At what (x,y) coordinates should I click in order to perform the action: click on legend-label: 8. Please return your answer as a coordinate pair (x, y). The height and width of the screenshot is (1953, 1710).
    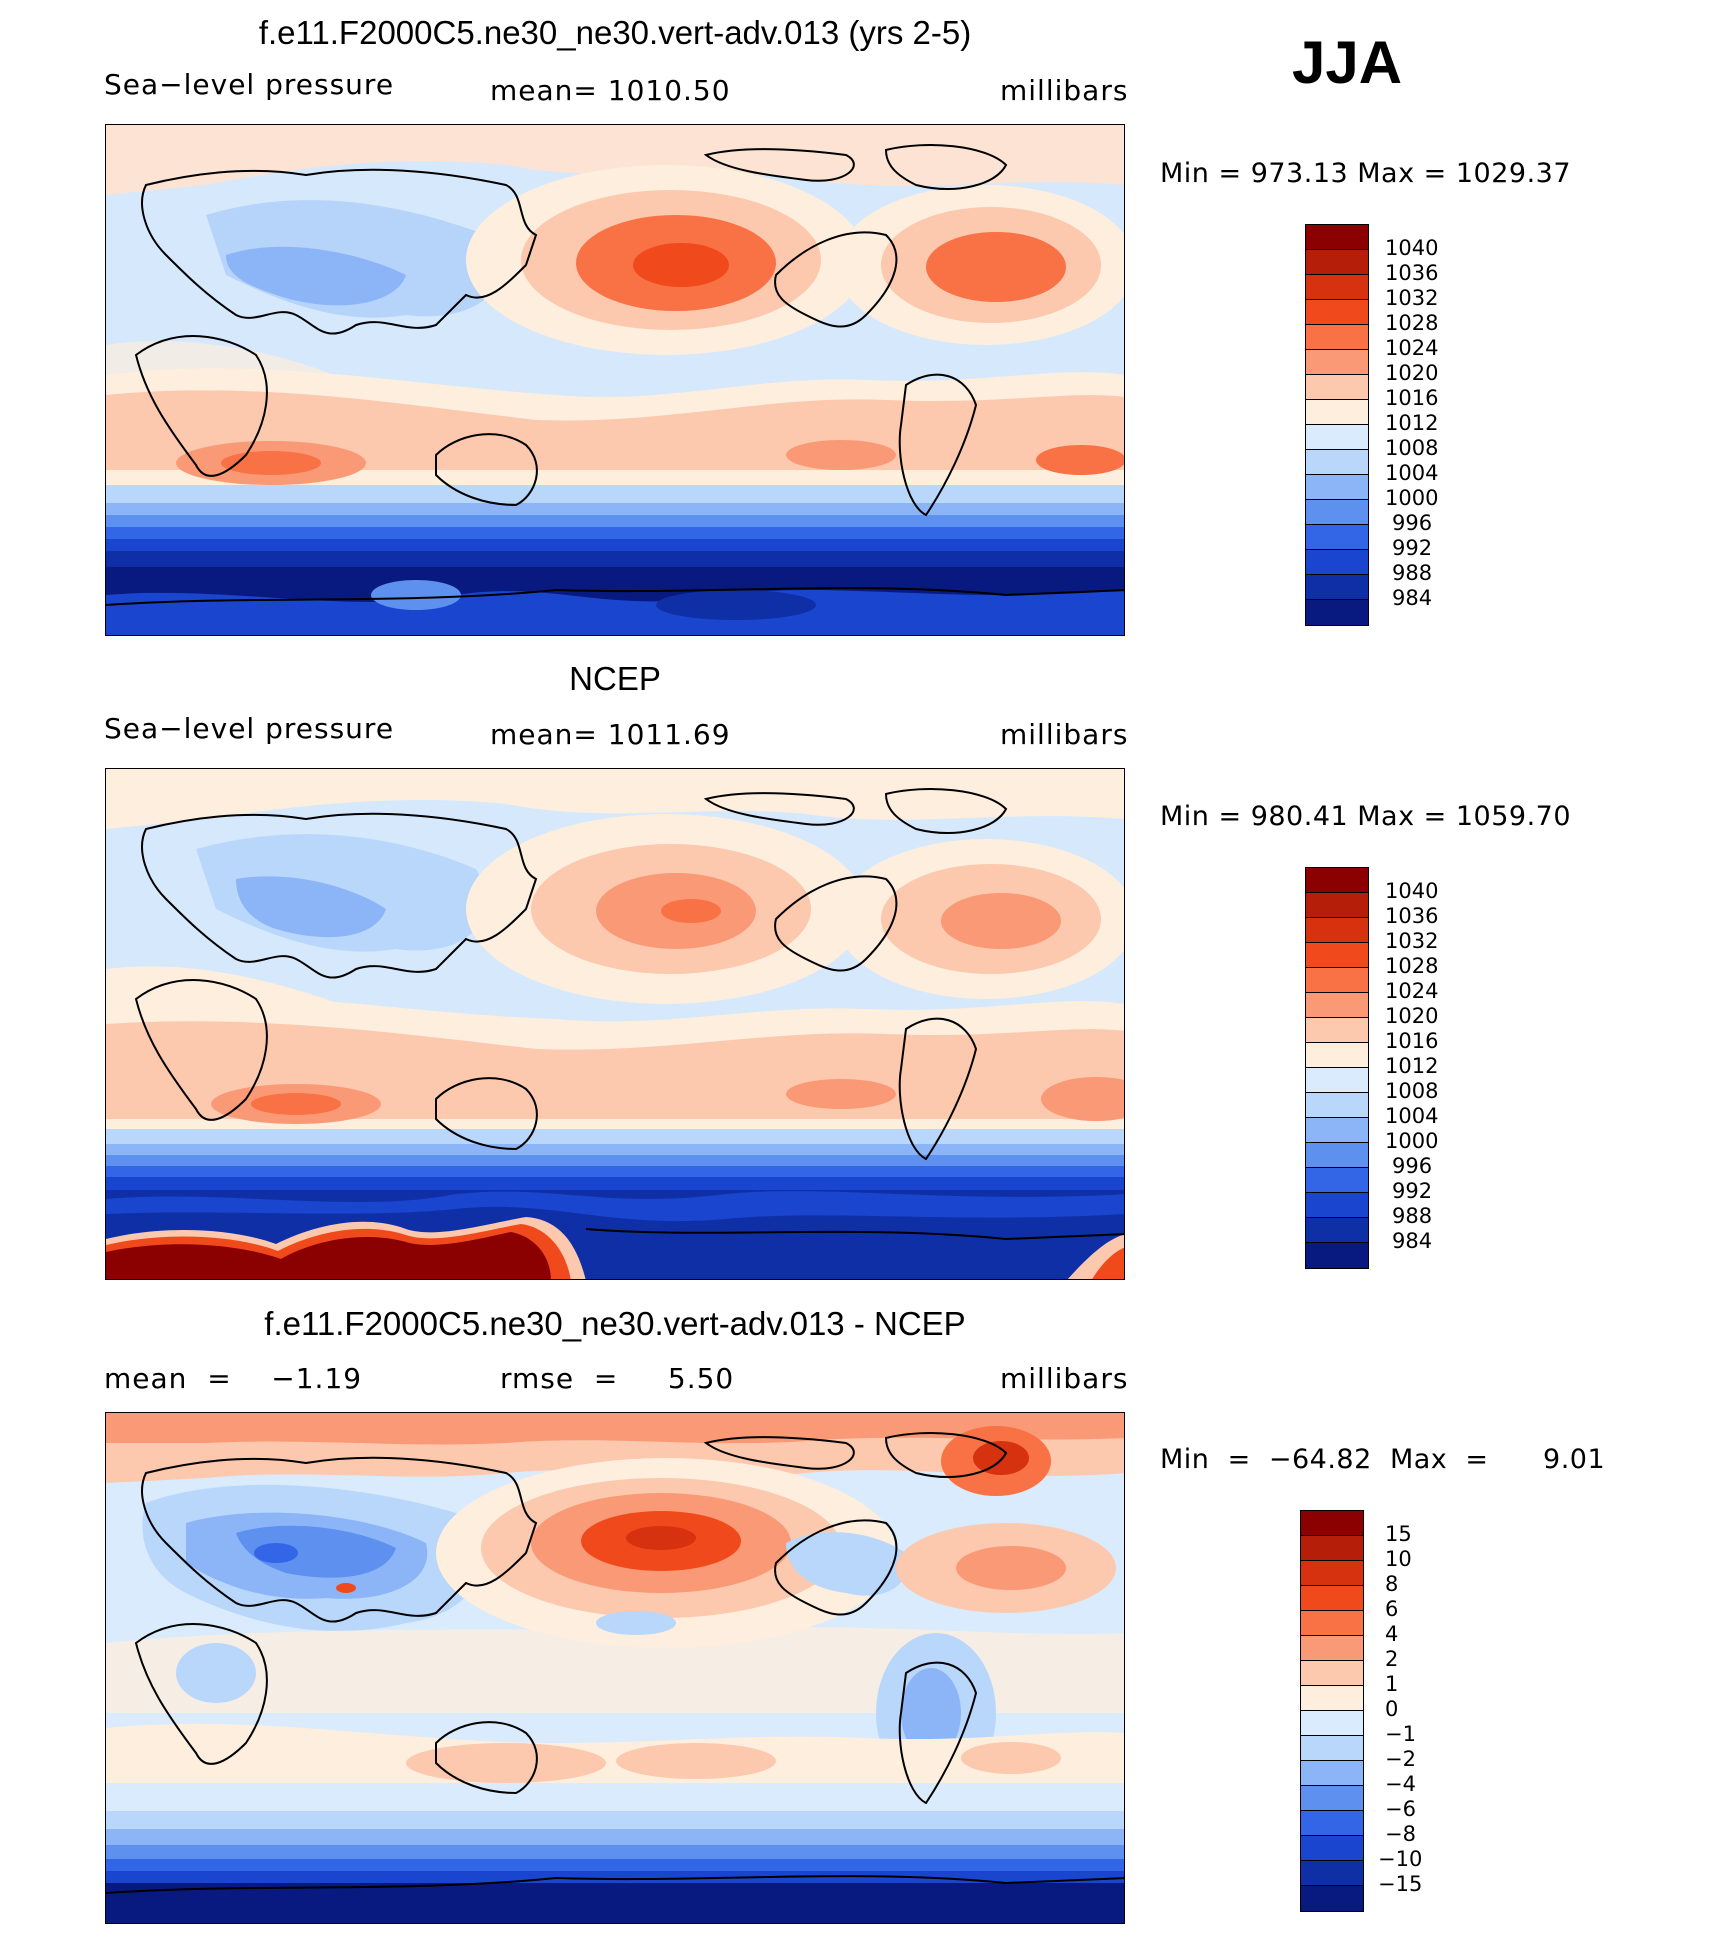
    Looking at the image, I should click on (1392, 1584).